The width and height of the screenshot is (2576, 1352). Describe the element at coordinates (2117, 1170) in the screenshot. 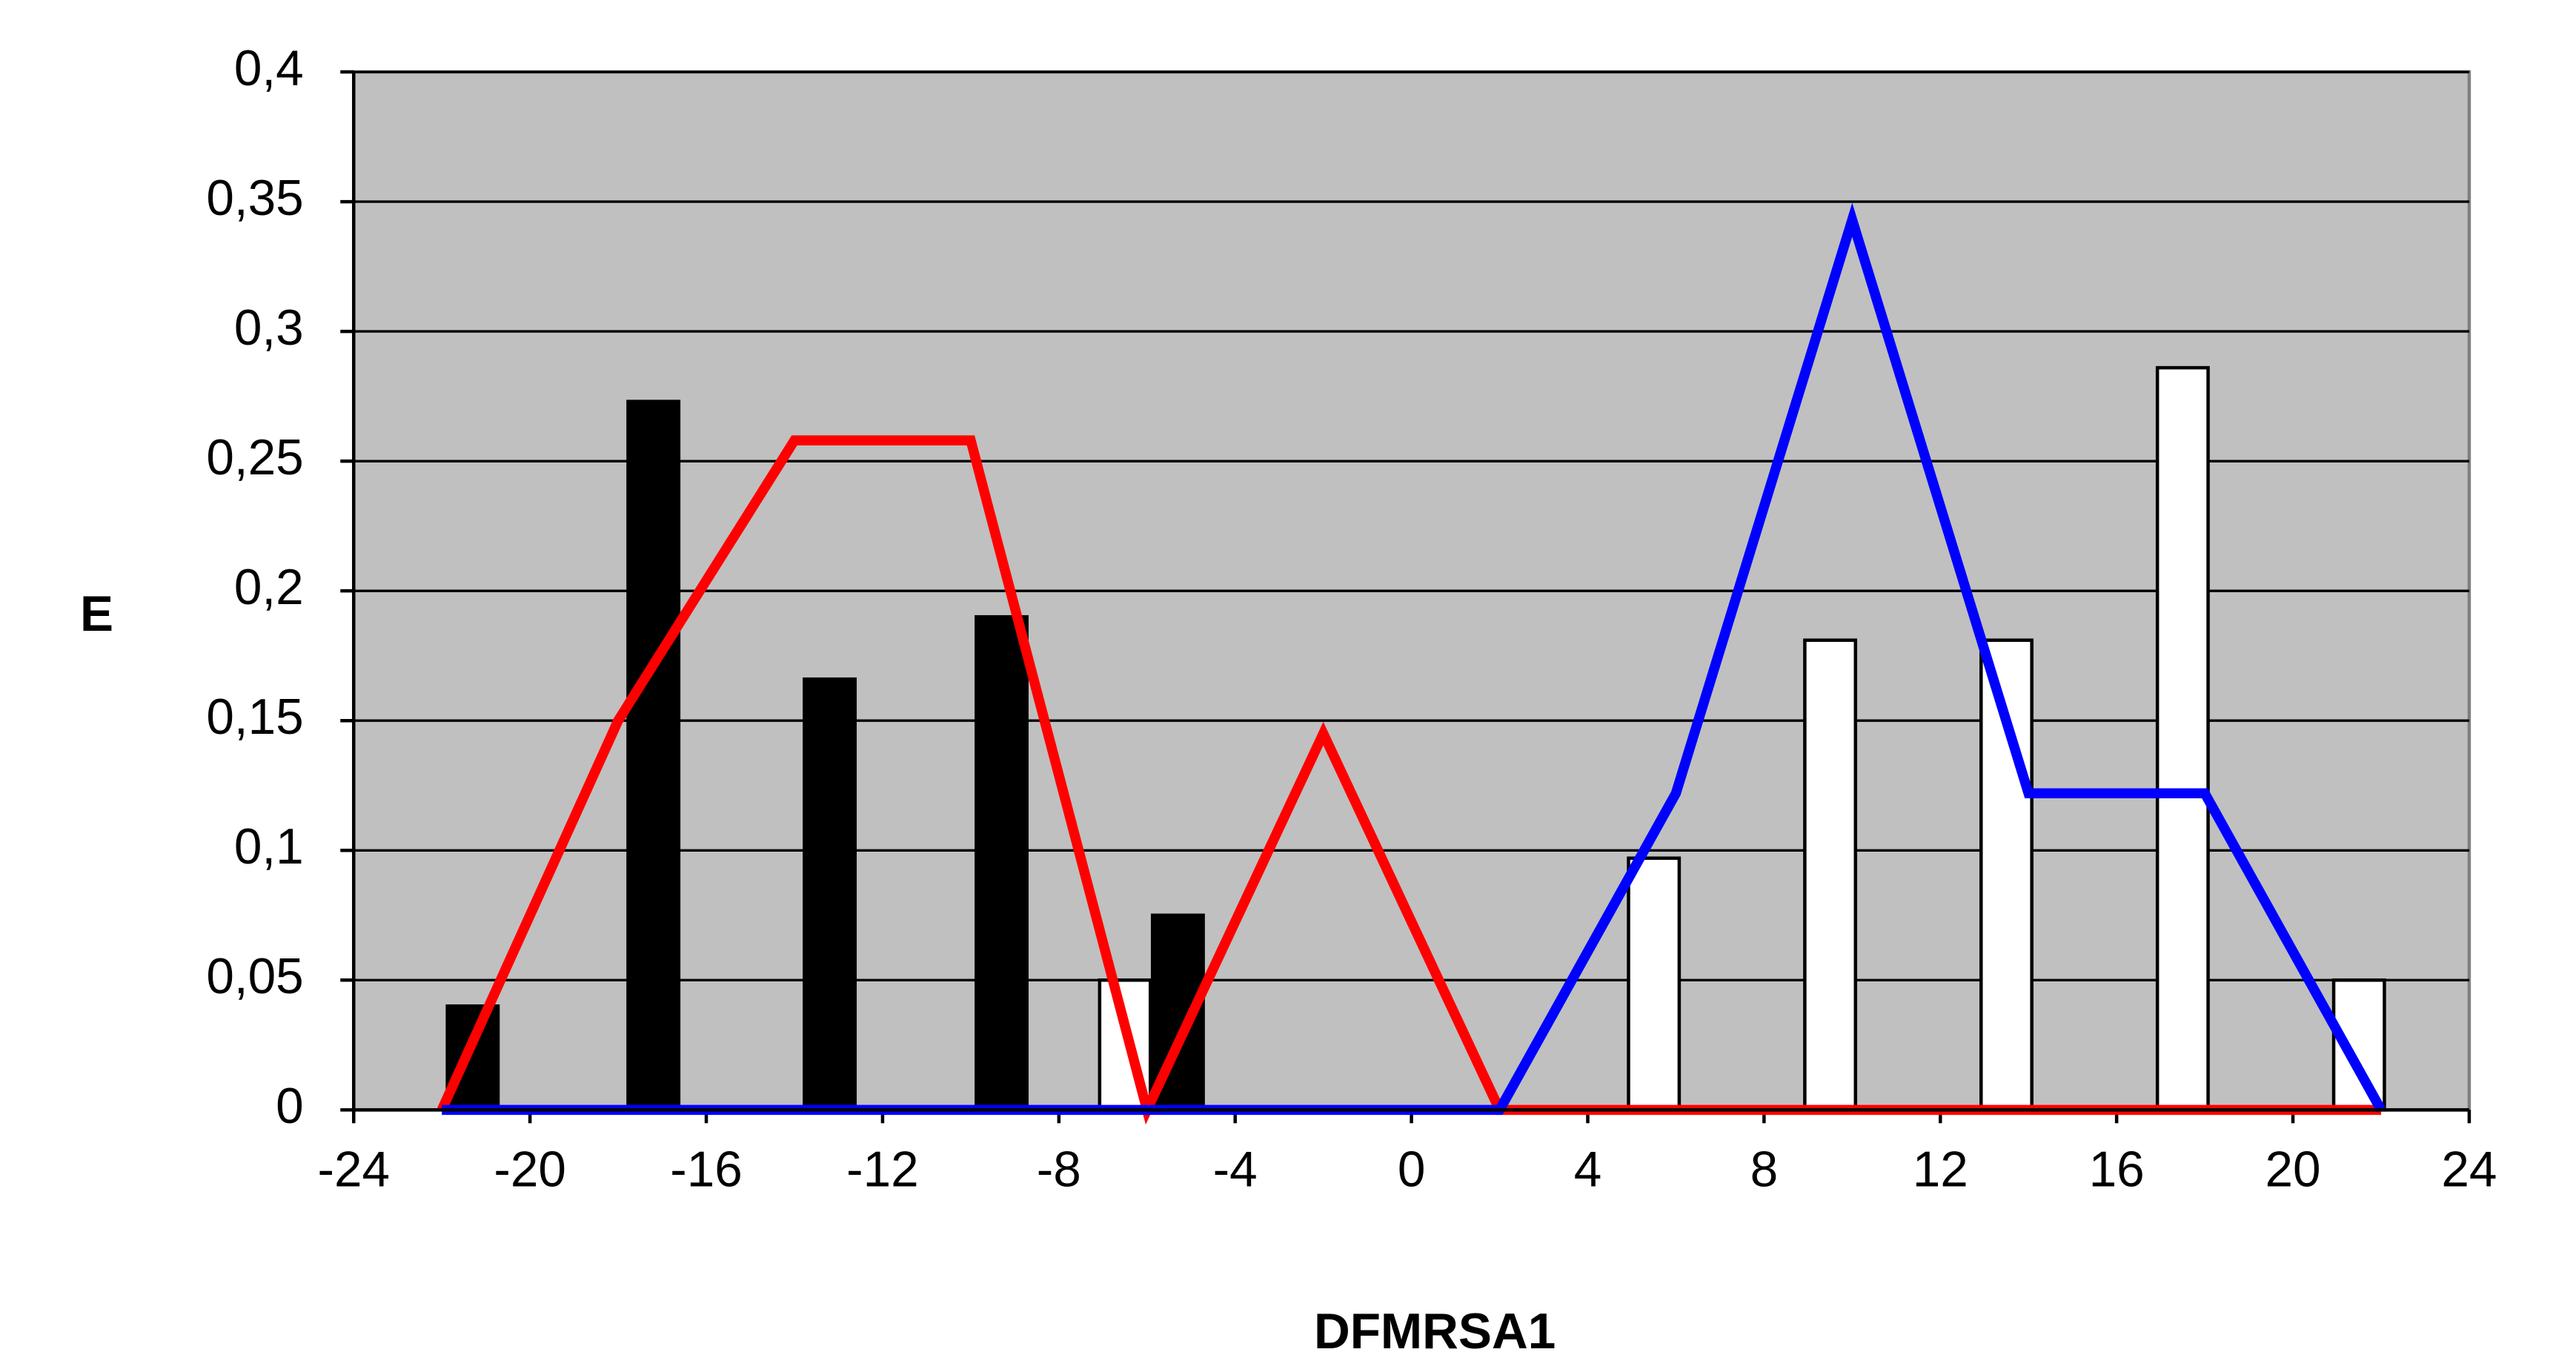

I see `x-tick-label: 16` at that location.